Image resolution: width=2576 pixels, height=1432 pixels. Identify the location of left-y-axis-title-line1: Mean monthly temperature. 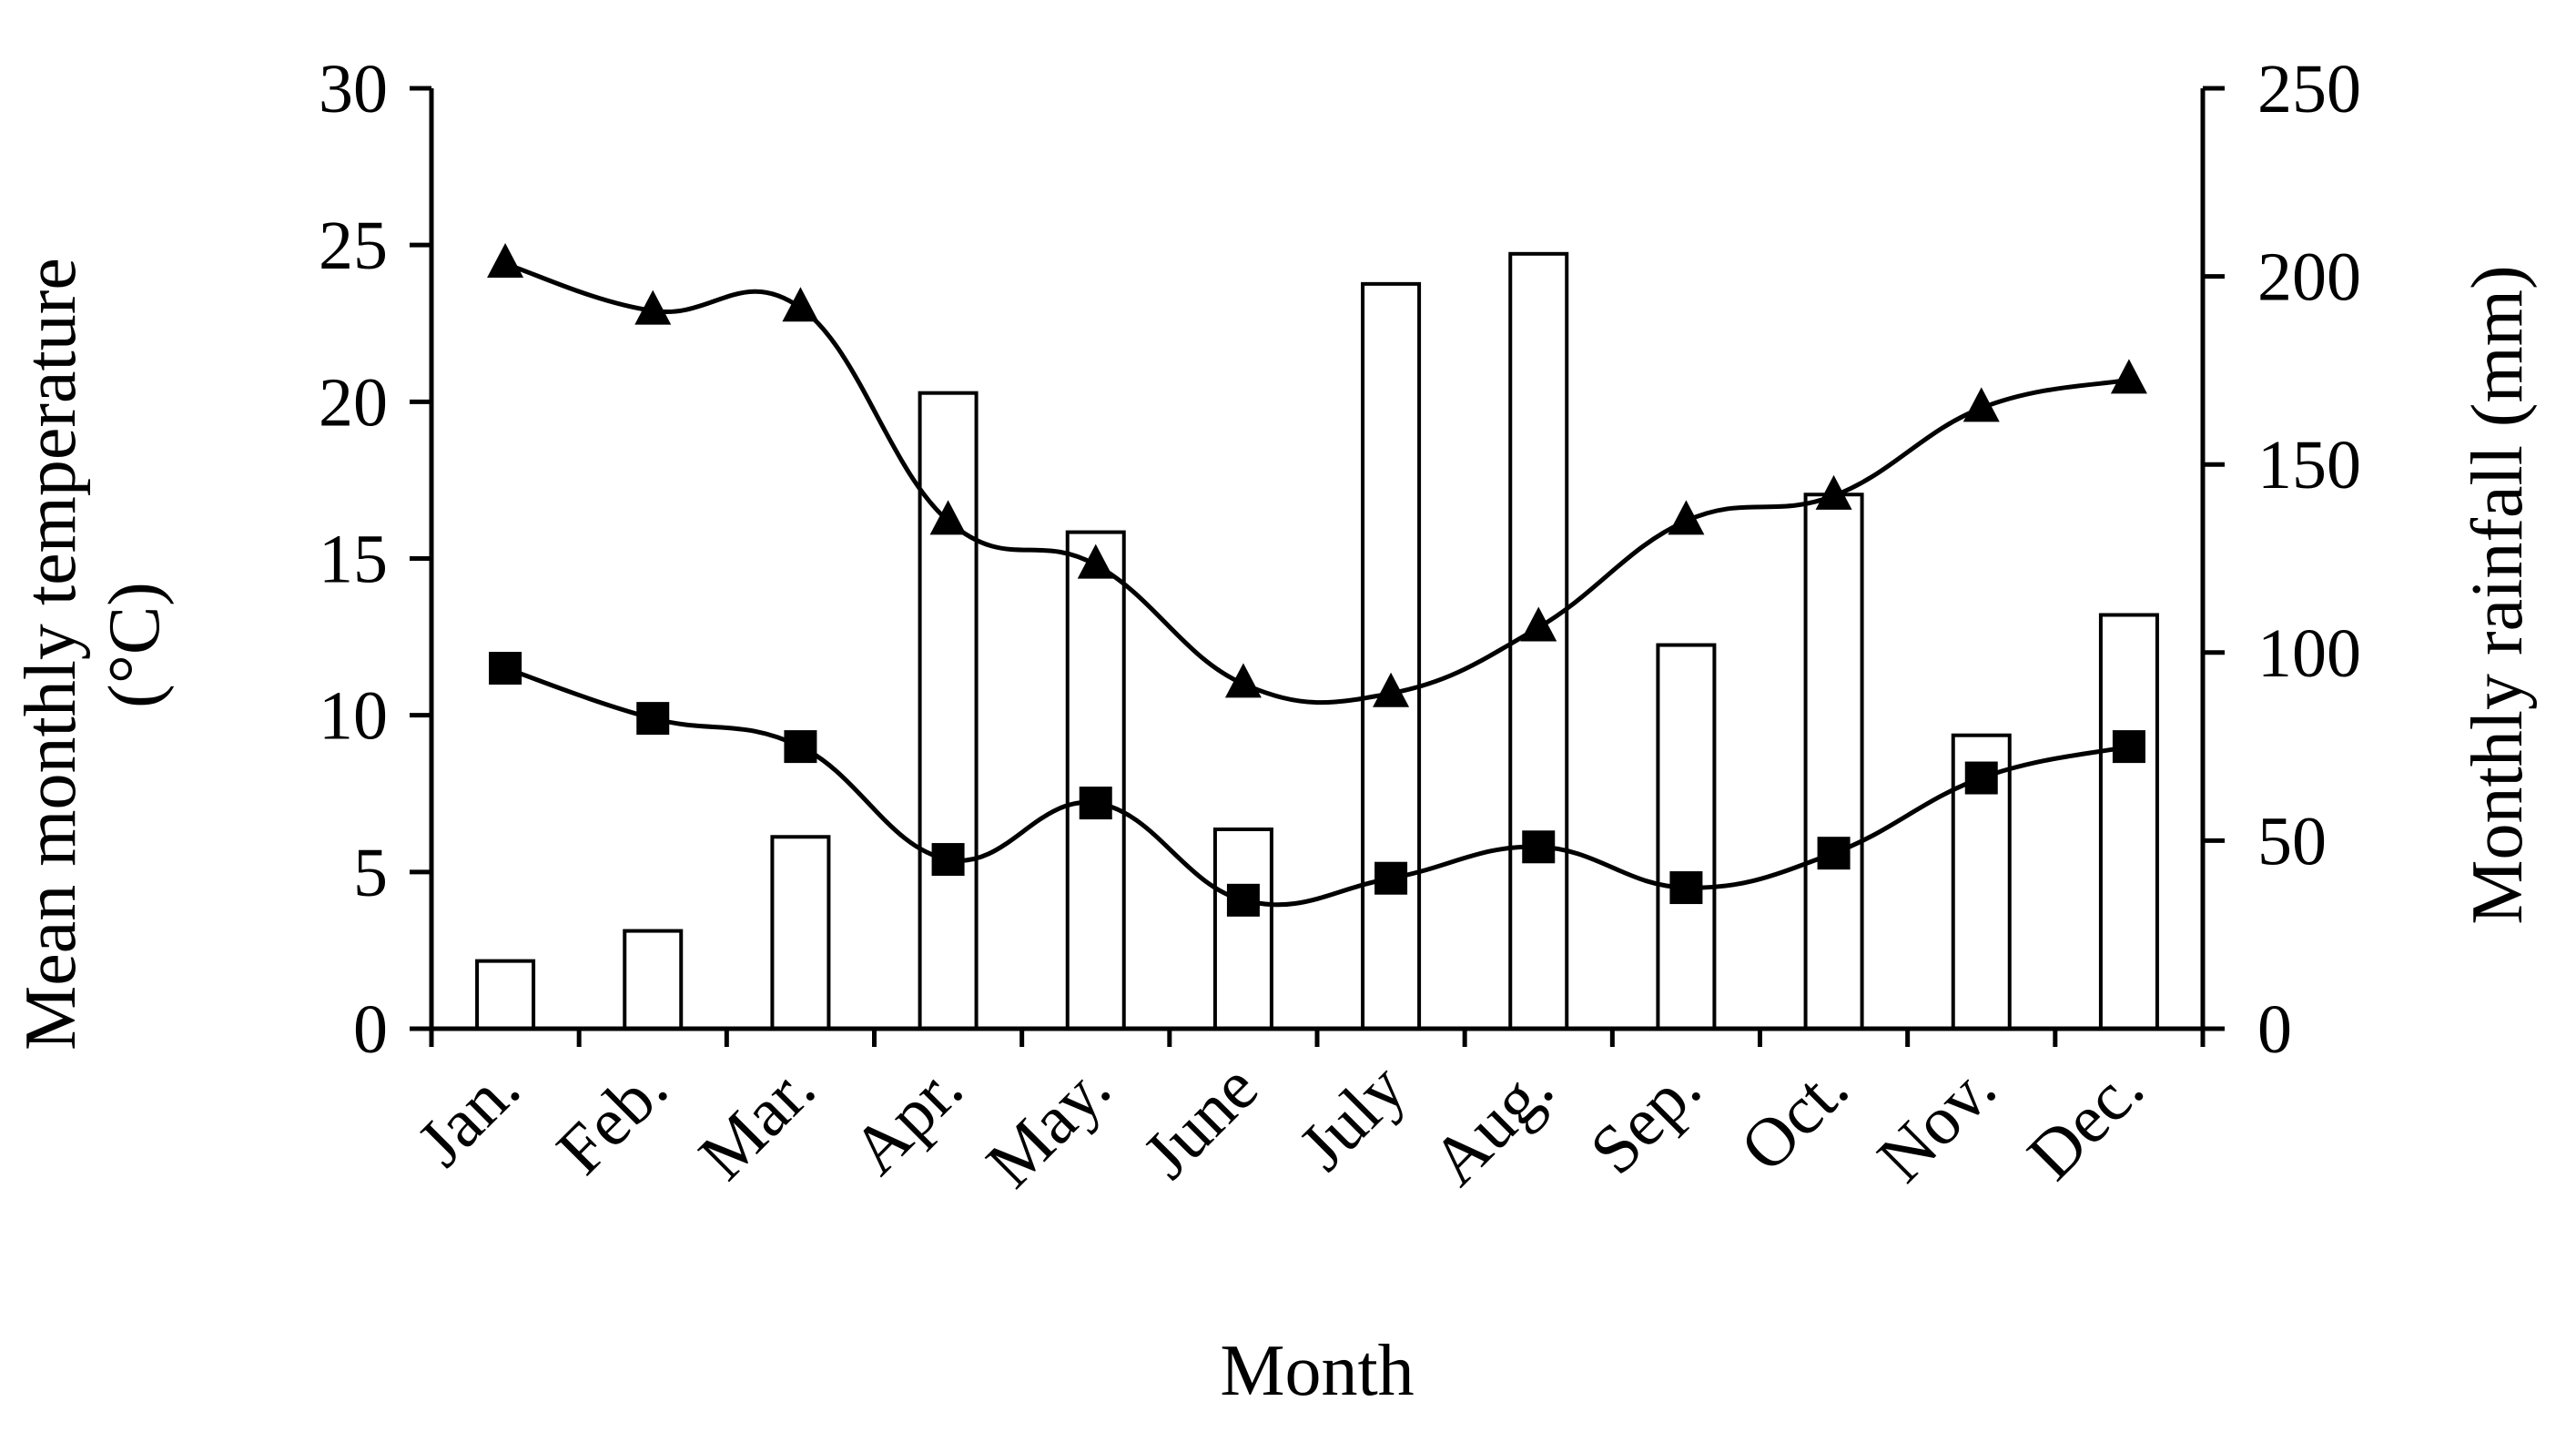
(51, 654).